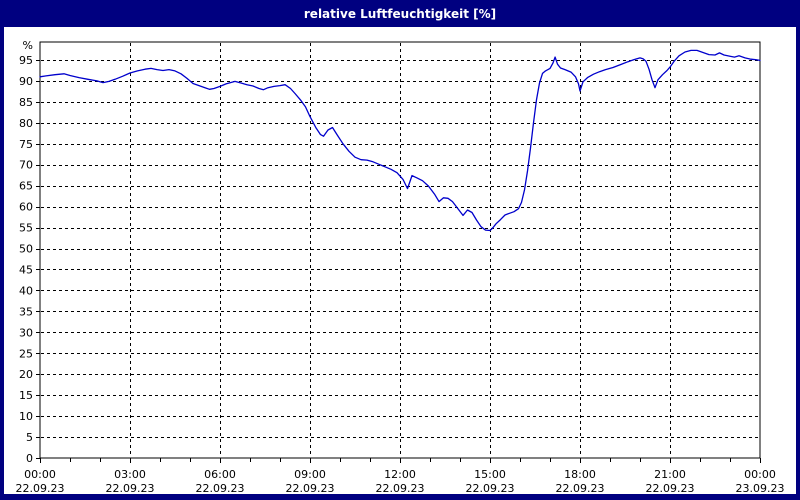  Describe the element at coordinates (670, 474) in the screenshot. I see `x-tick-time-label: 21:00` at that location.